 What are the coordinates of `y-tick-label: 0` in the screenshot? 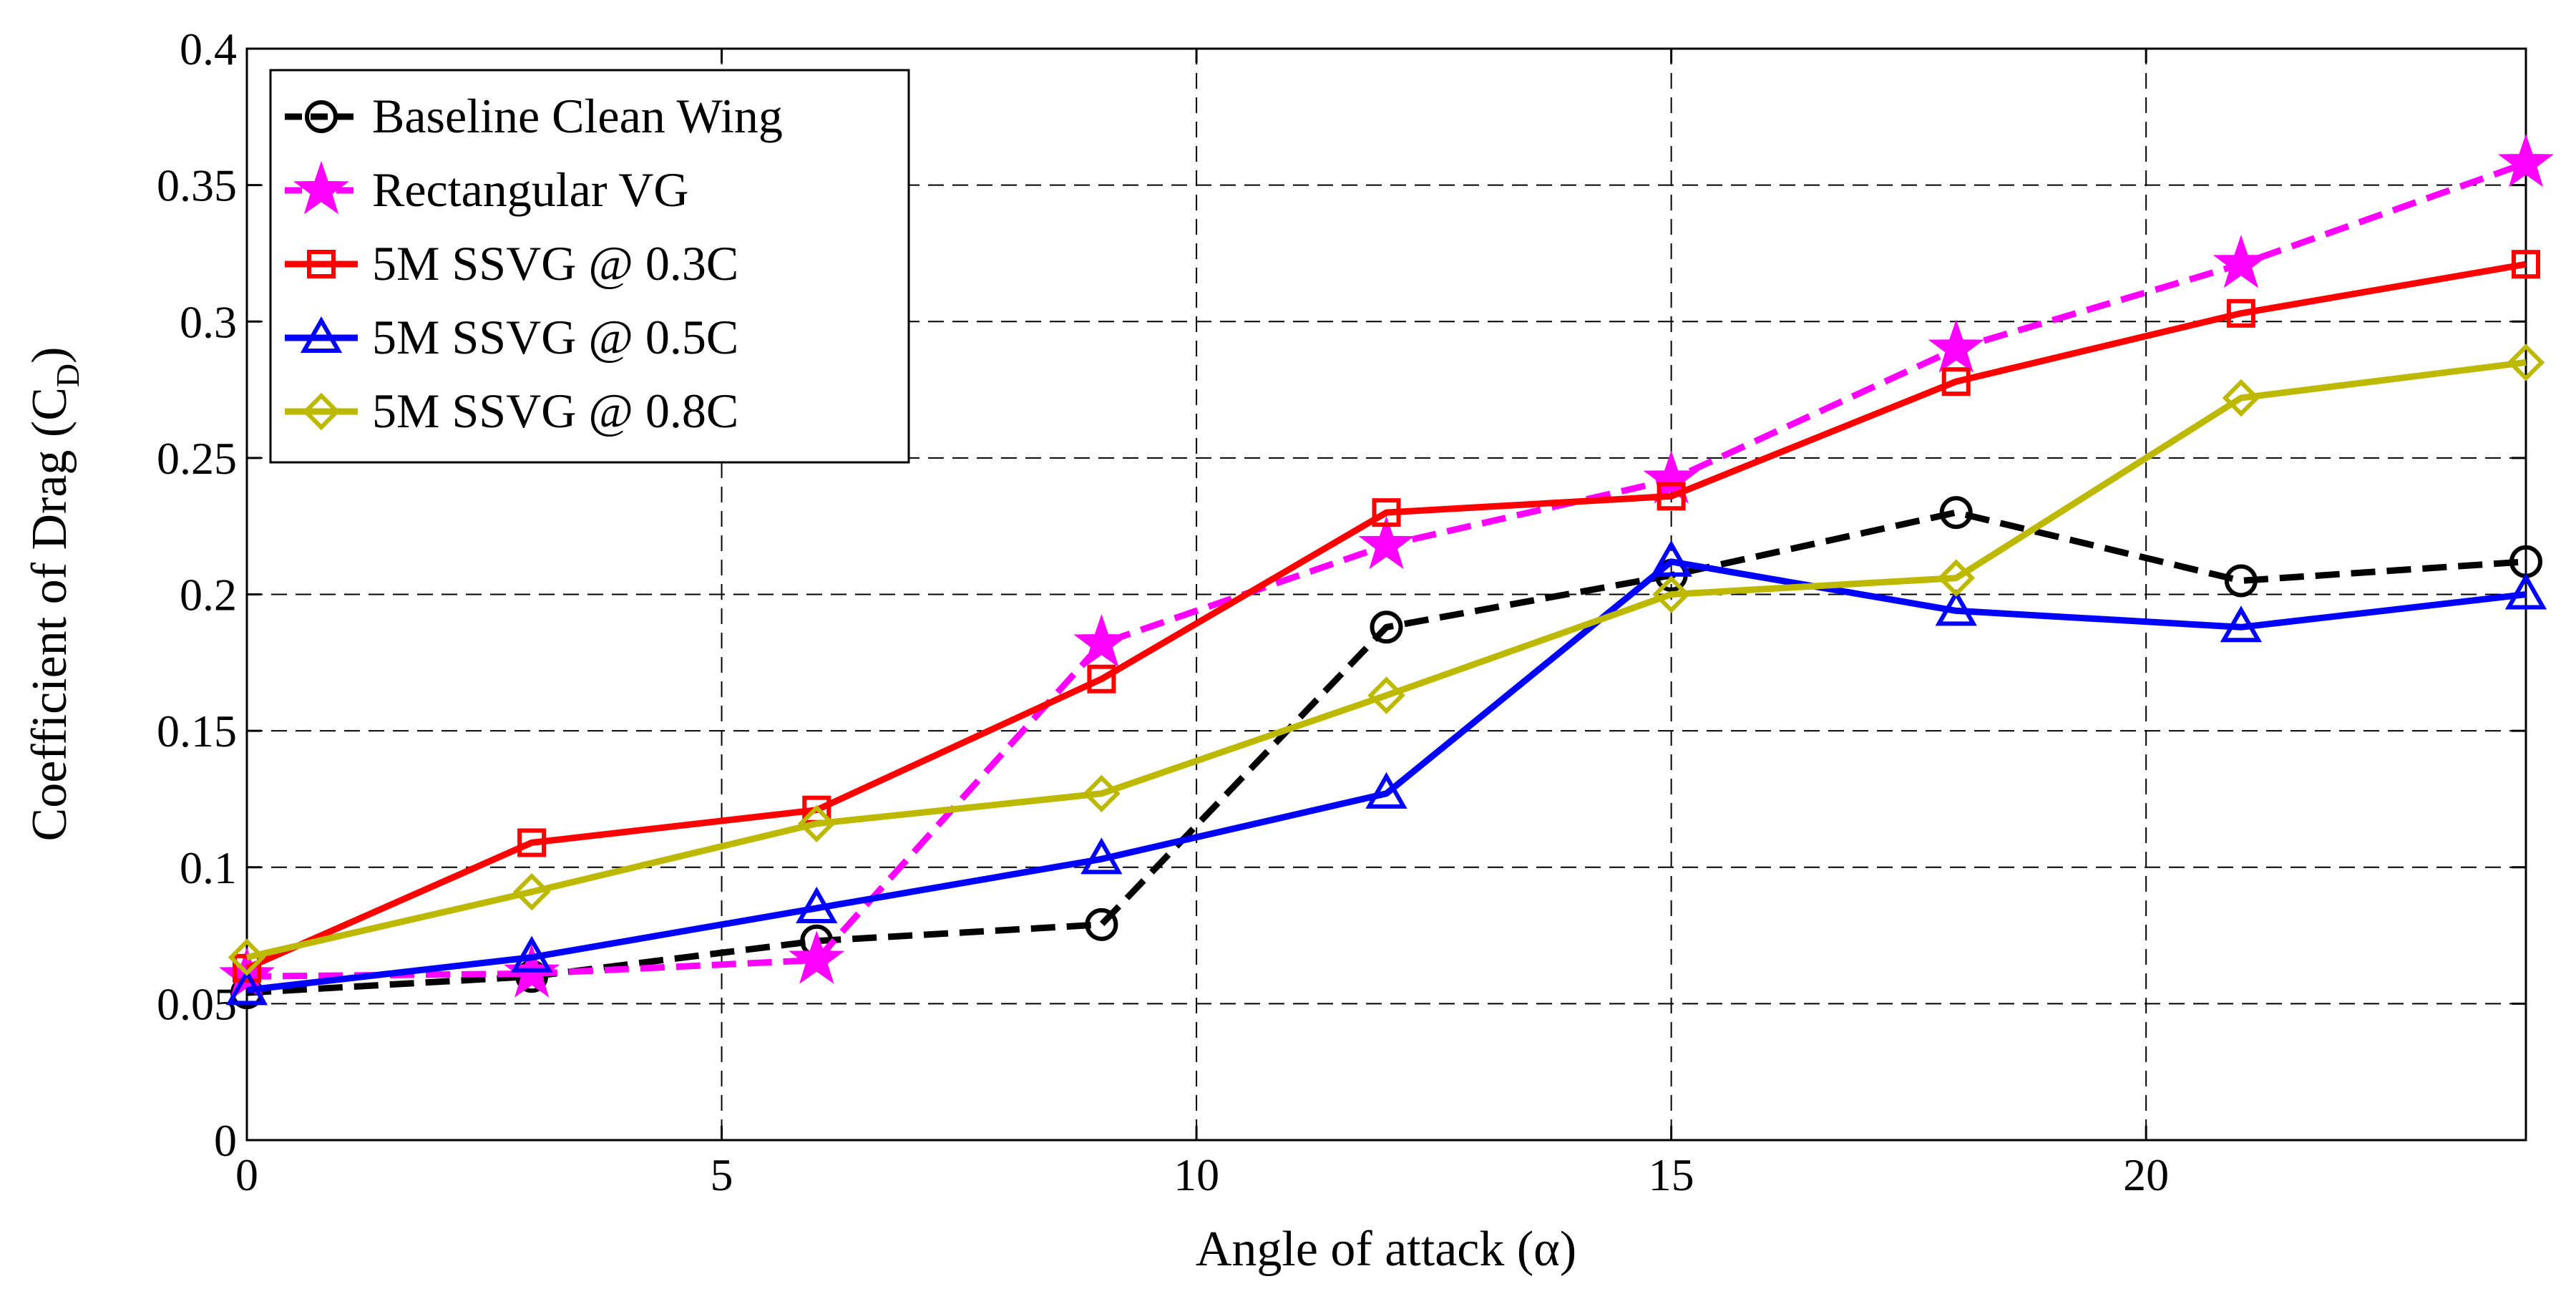 It's located at (226, 1140).